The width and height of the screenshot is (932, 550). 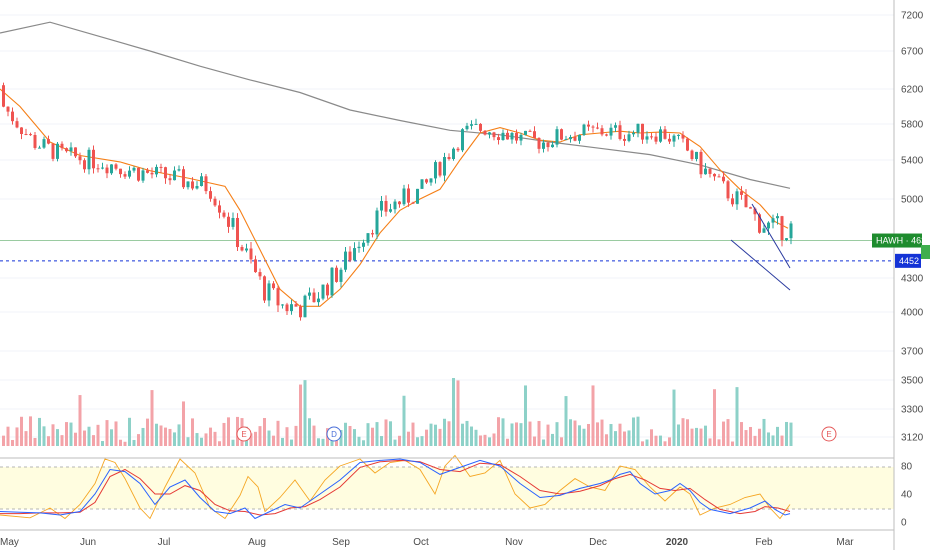 What do you see at coordinates (771, 236) in the screenshot?
I see `wedge-upper-line` at bounding box center [771, 236].